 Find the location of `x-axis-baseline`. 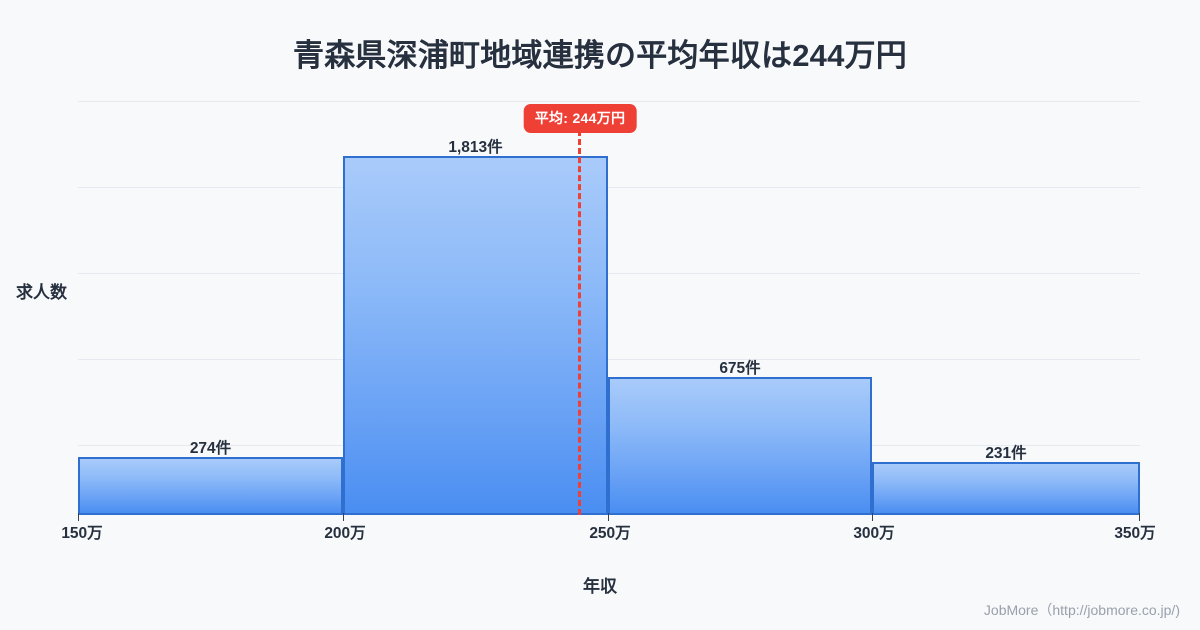

x-axis-baseline is located at coordinates (609, 514).